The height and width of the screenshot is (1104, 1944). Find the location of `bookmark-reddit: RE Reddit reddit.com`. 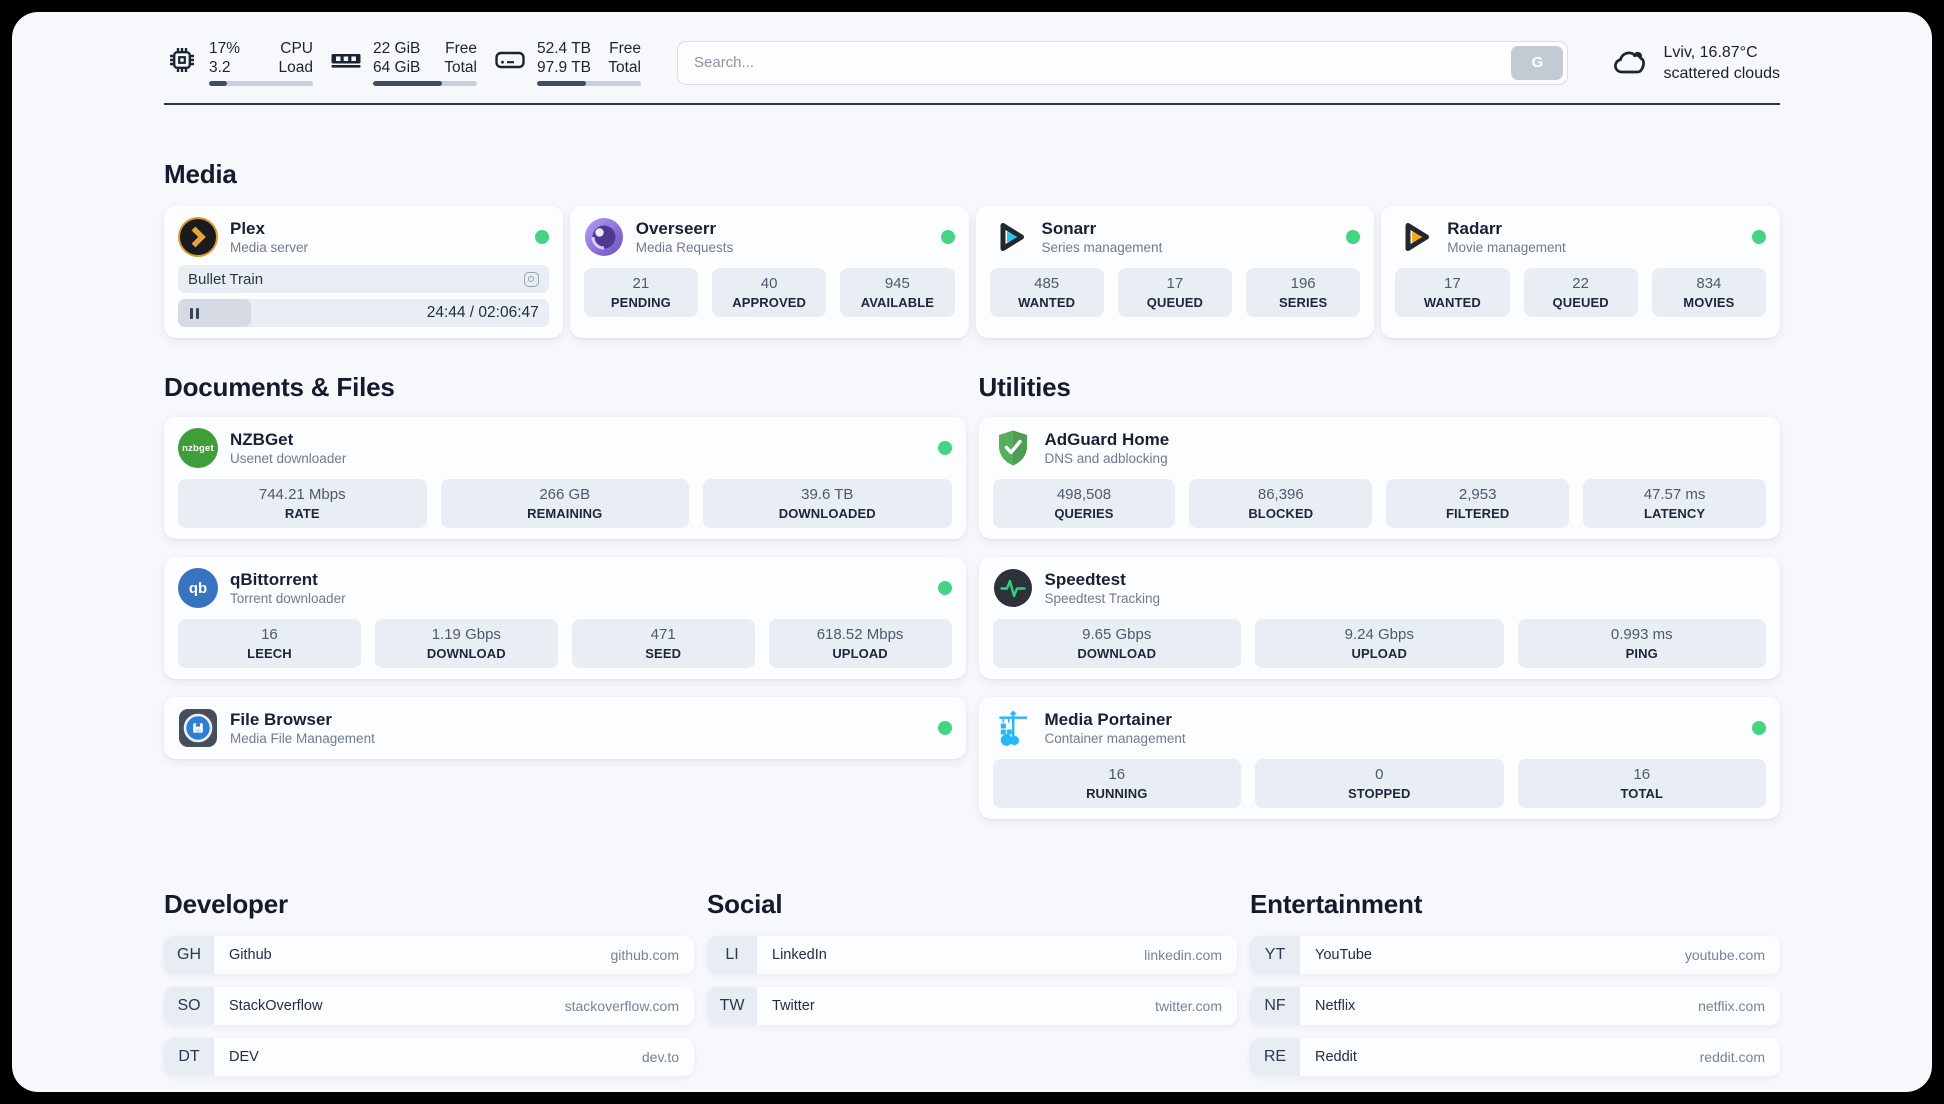

bookmark-reddit: RE Reddit reddit.com is located at coordinates (1515, 1057).